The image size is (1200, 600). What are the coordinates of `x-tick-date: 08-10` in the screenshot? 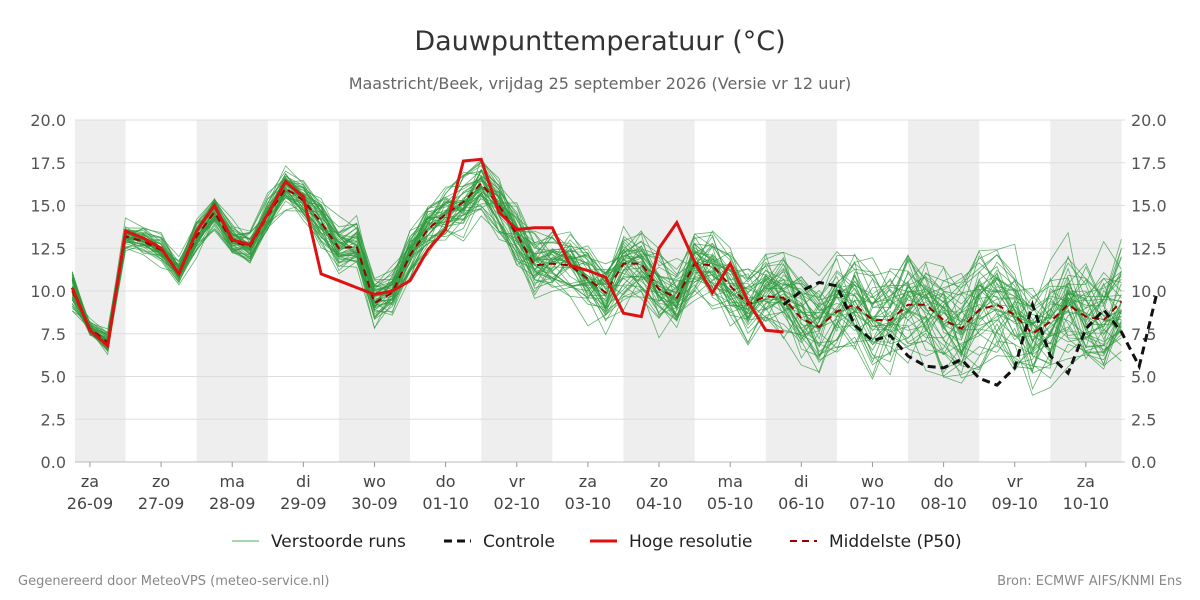 It's located at (943, 503).